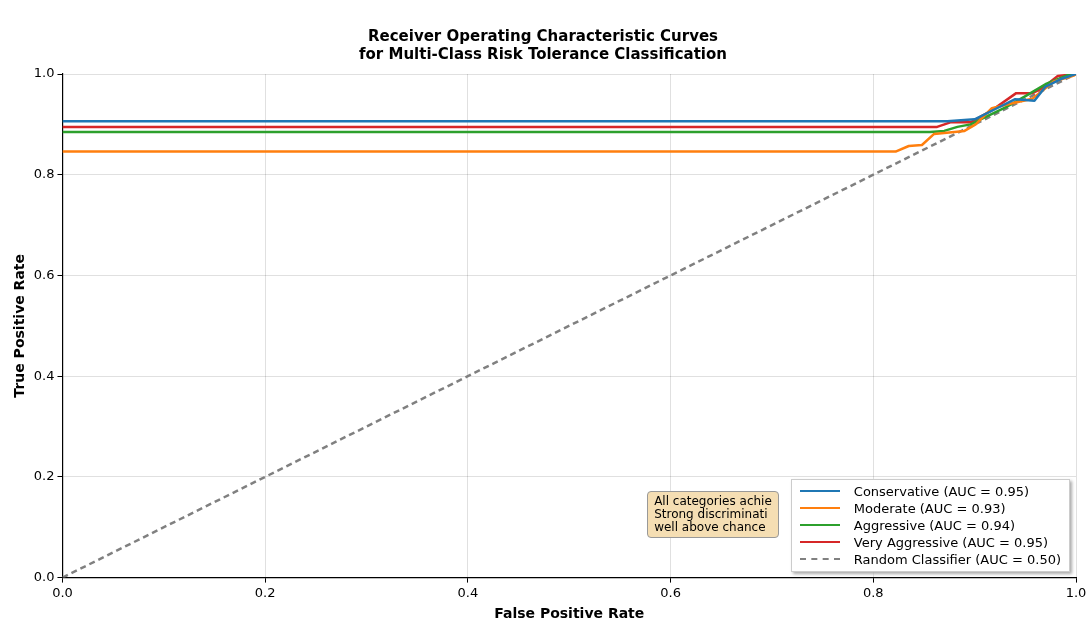 This screenshot has height=627, width=1090. I want to click on y-tick-label: 0.6, so click(44, 274).